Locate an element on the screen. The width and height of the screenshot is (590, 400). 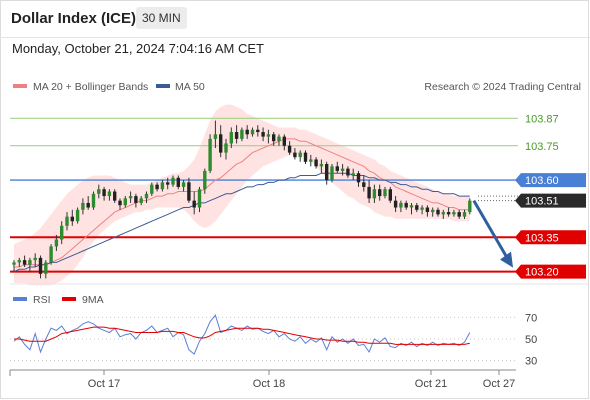
rsi-tick-70: 70 is located at coordinates (531, 318).